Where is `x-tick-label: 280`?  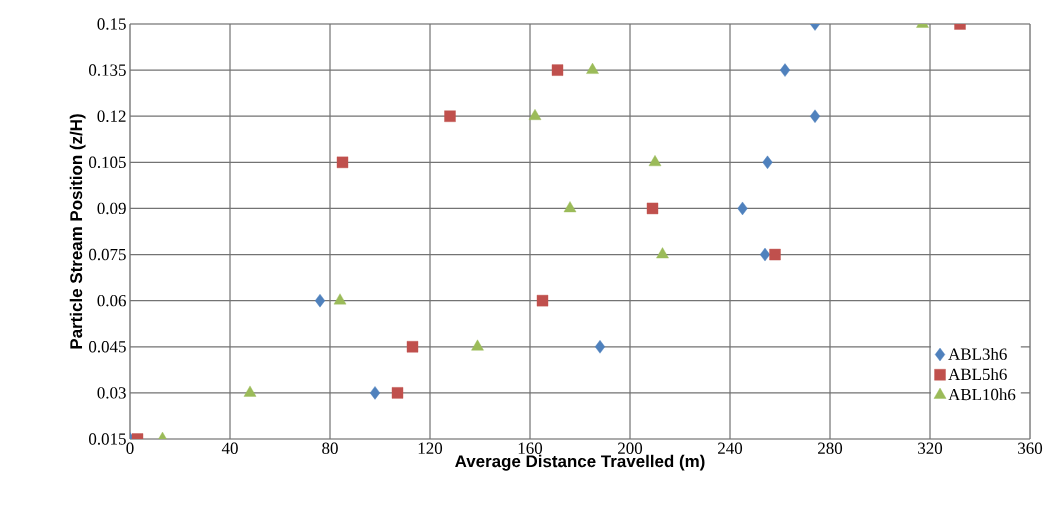 x-tick-label: 280 is located at coordinates (830, 448).